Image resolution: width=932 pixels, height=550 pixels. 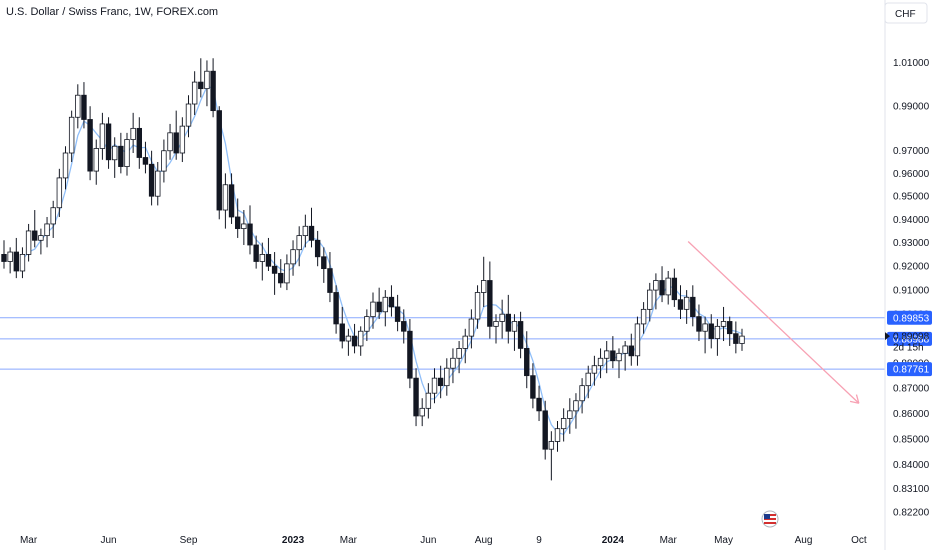 What do you see at coordinates (189, 540) in the screenshot?
I see `x-tick-label: Sep` at bounding box center [189, 540].